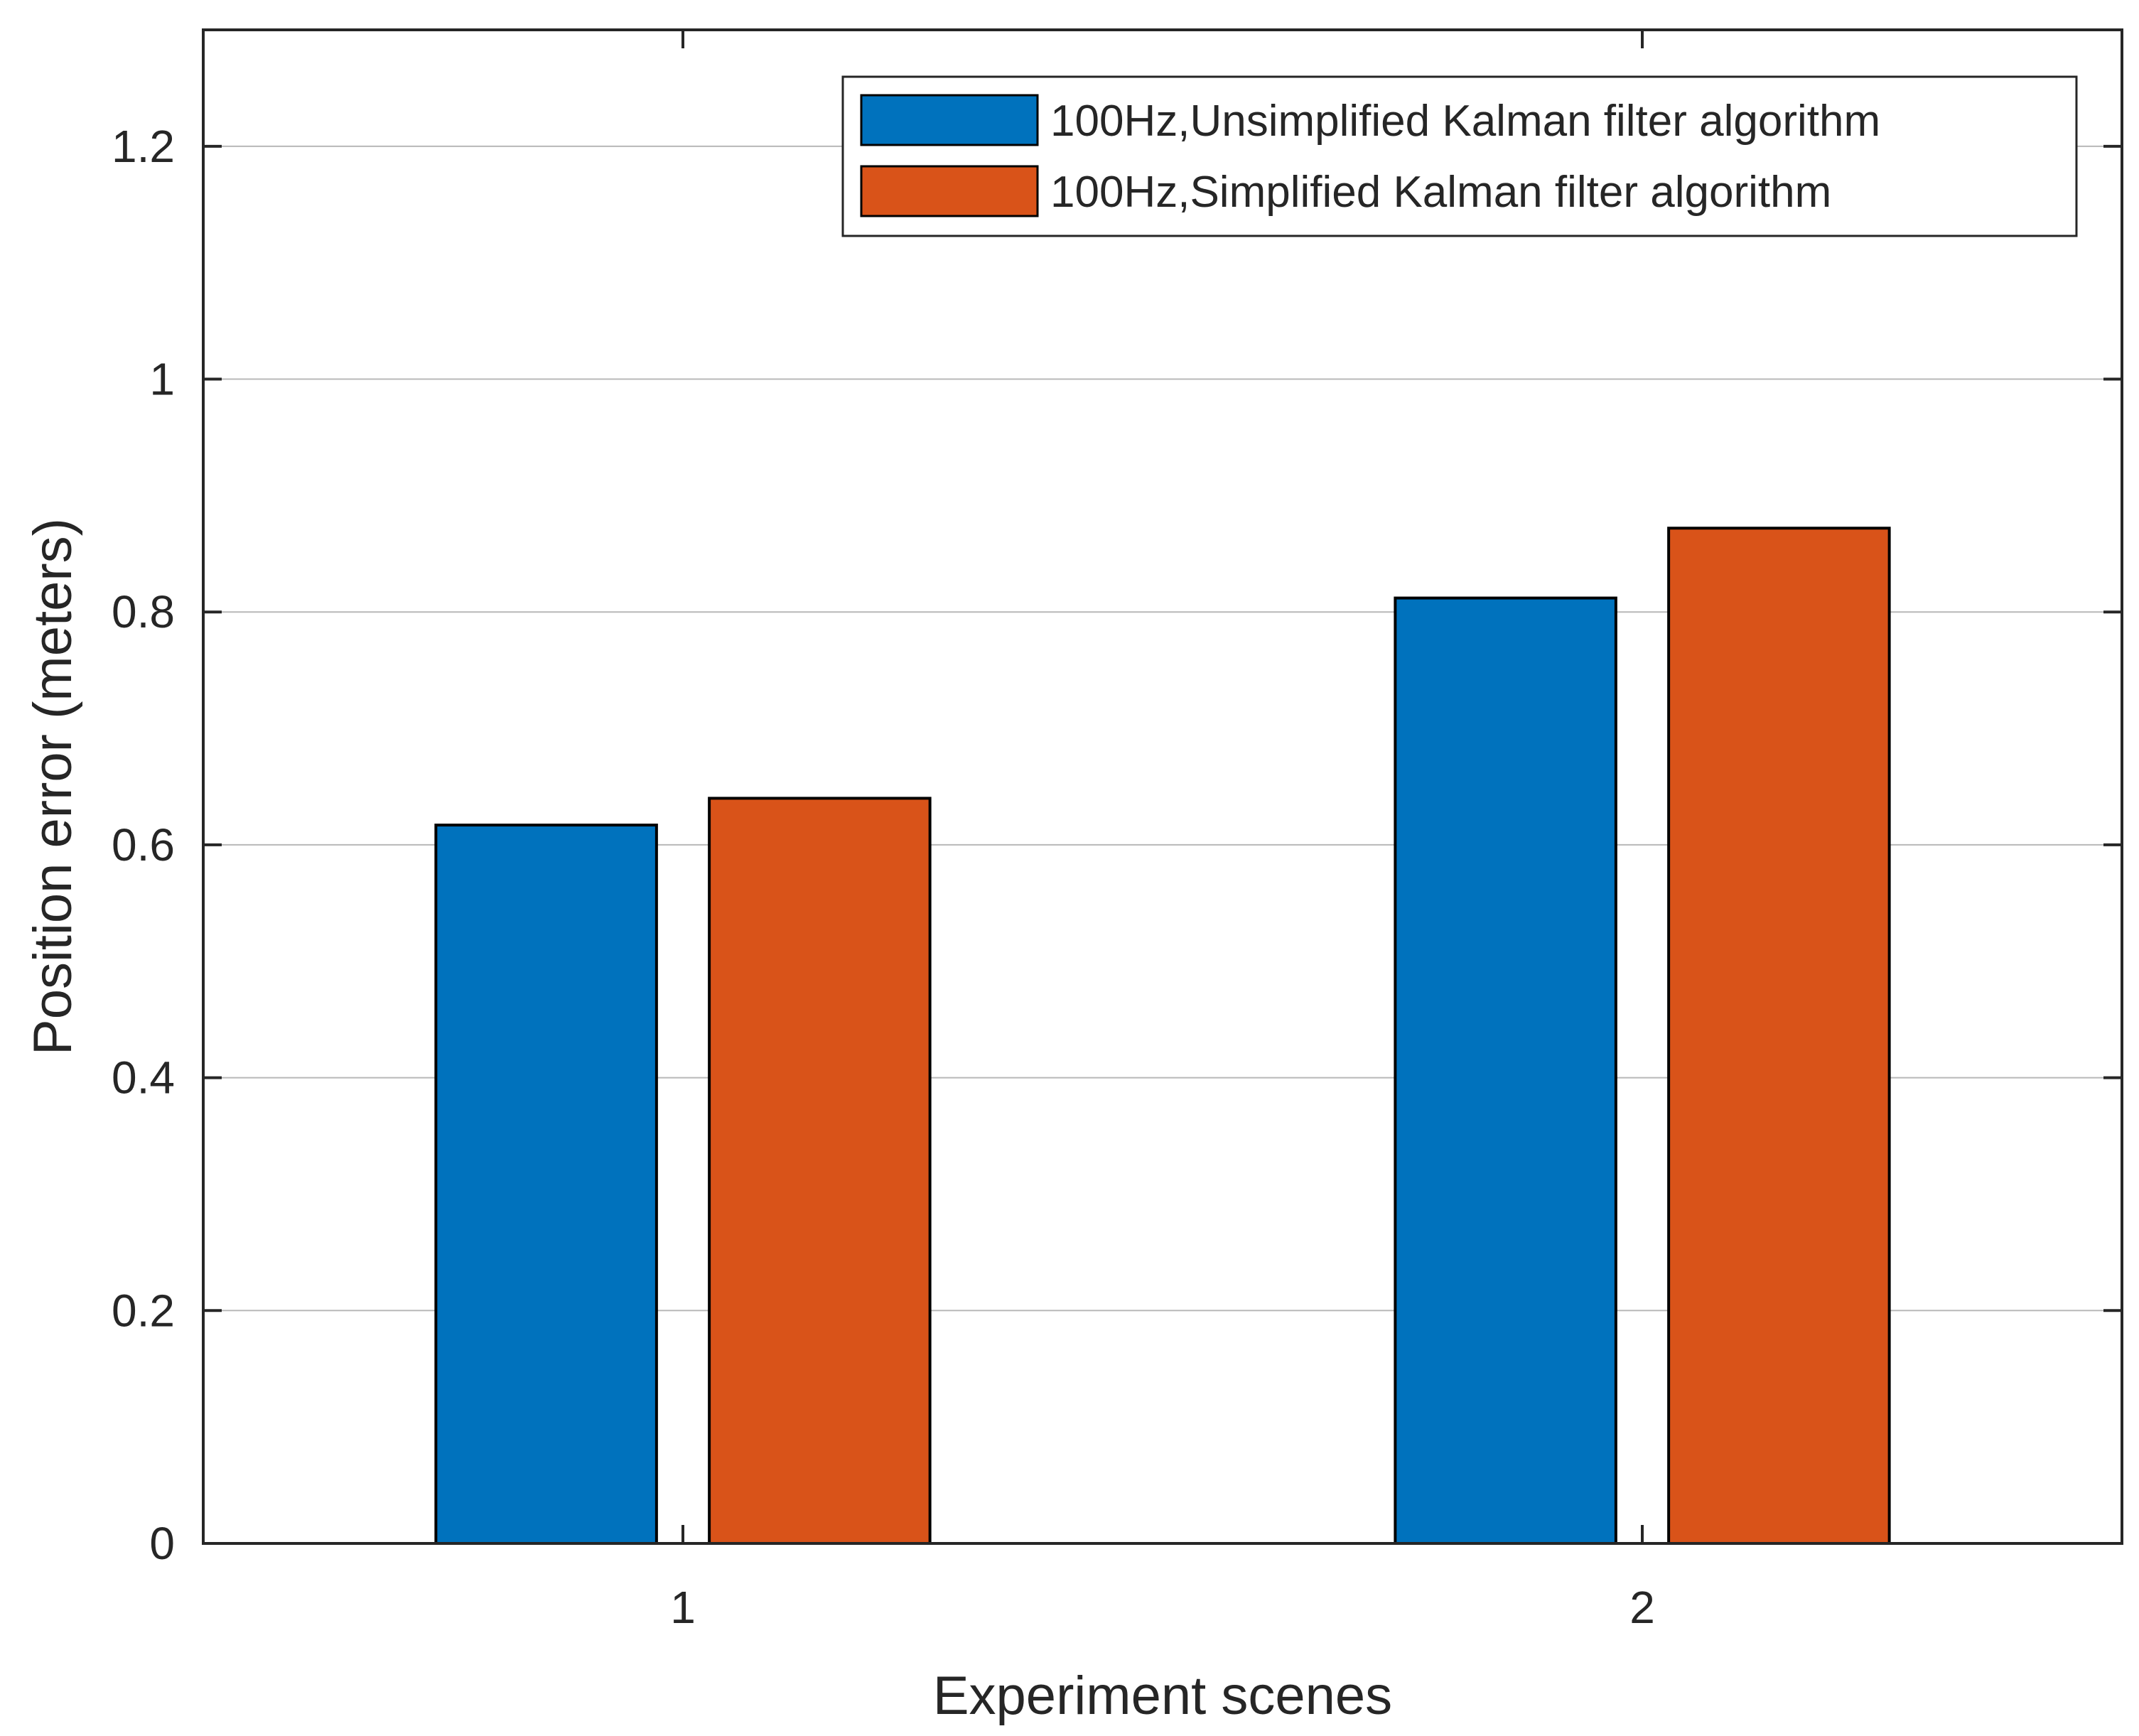 Image resolution: width=2139 pixels, height=1736 pixels. What do you see at coordinates (1162, 1696) in the screenshot?
I see `x-axis-title: Experiment scenes` at bounding box center [1162, 1696].